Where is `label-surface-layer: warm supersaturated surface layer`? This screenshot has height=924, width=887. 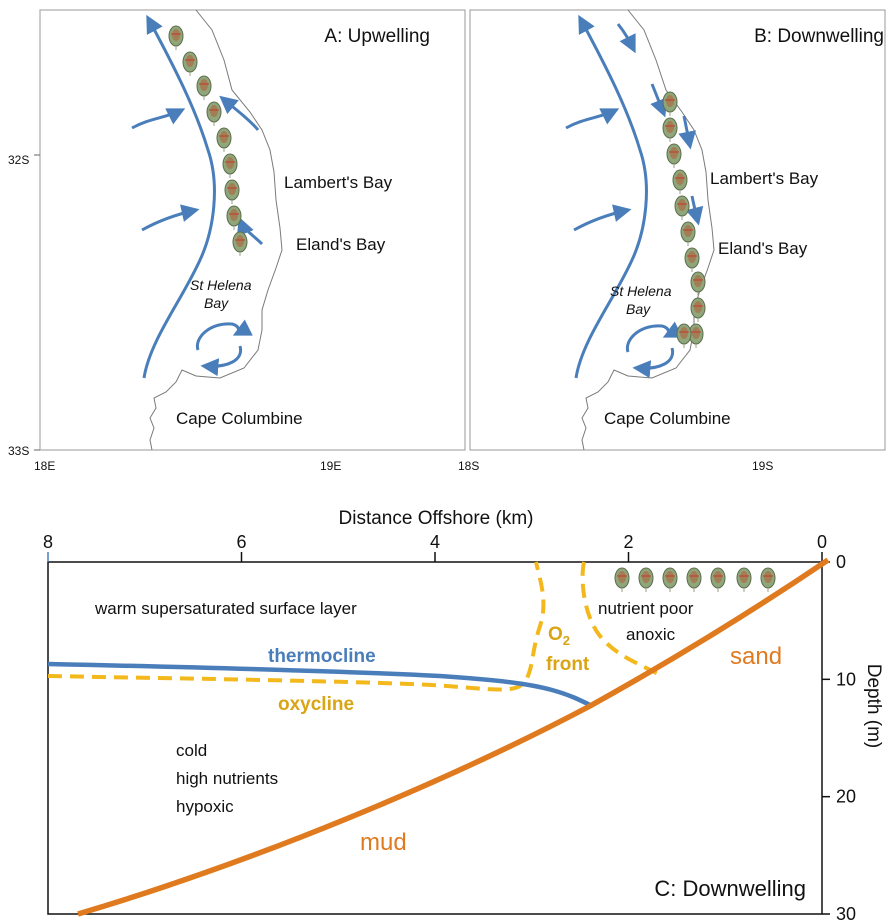
label-surface-layer: warm supersaturated surface layer is located at coordinates (225, 608).